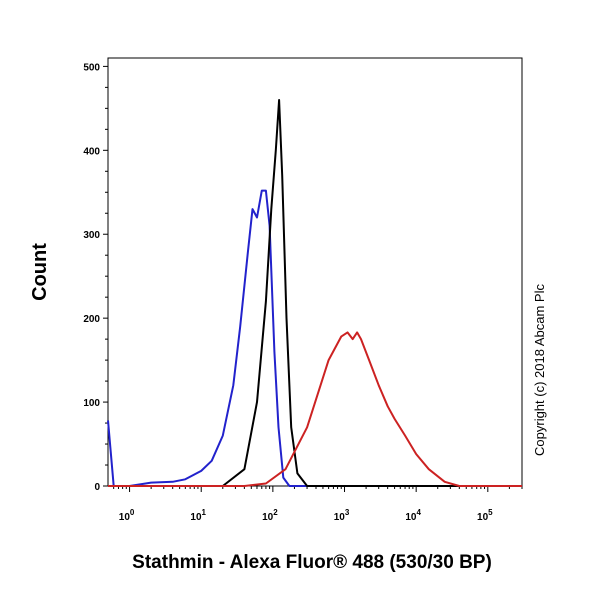  I want to click on y-axis: 0 100 200 300 400 500, so click(95, 277).